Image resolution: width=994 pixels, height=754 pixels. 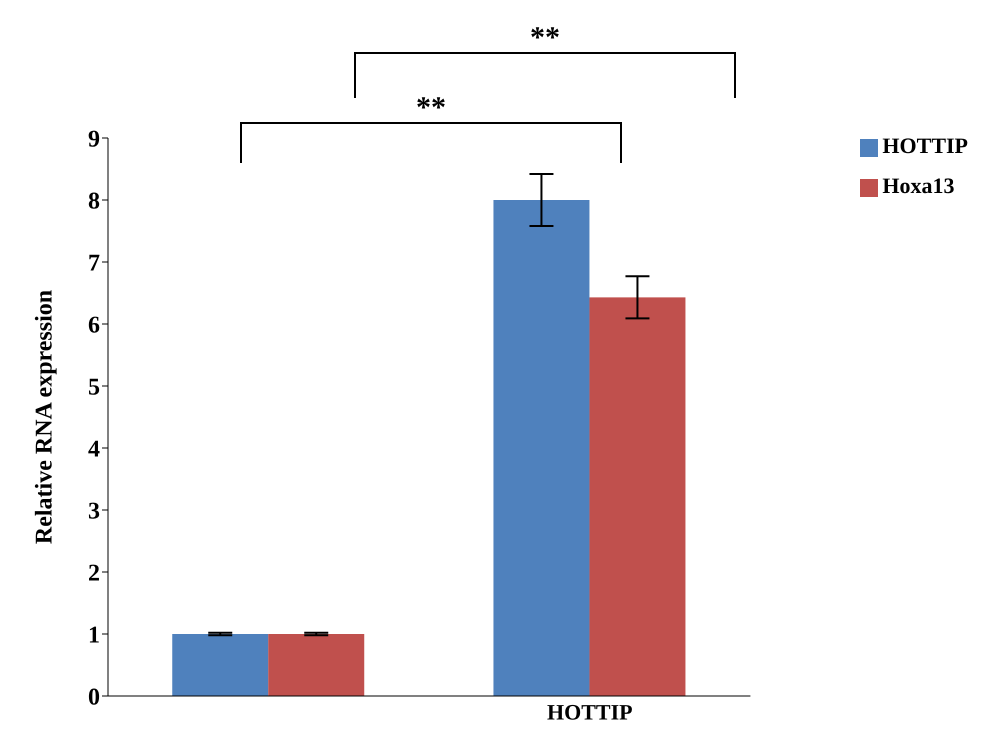 I want to click on y-tick-label: 4, so click(x=94, y=449).